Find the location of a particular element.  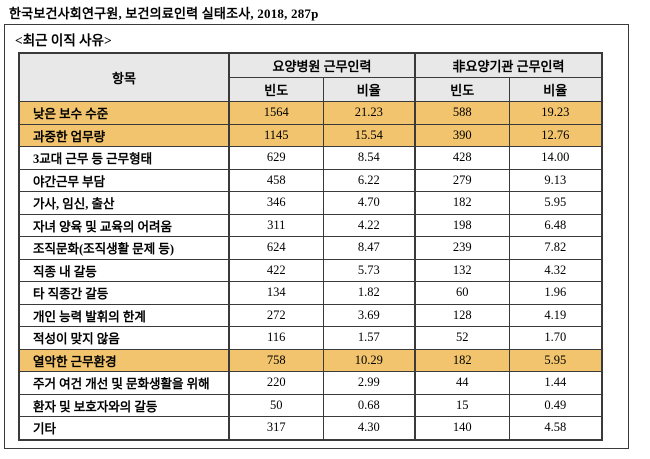

row-label: 조직문화(조직생활 문제 등) is located at coordinates (124, 248).